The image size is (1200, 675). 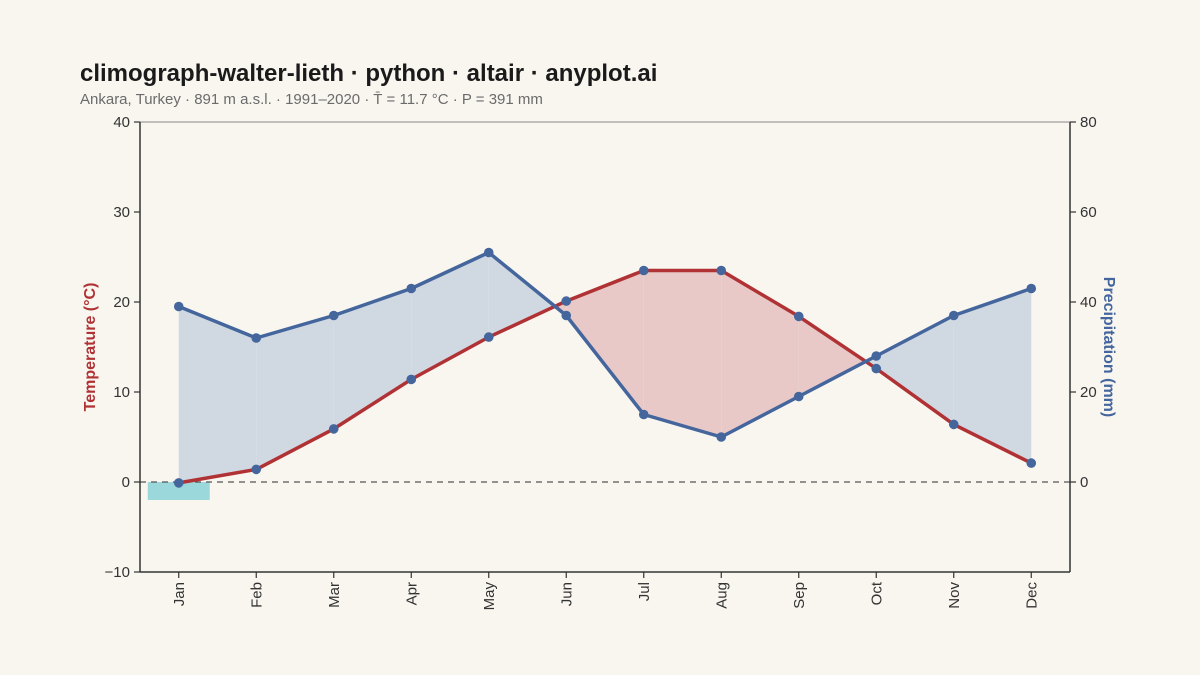 What do you see at coordinates (799, 595) in the screenshot?
I see `month-tick-label: Sep` at bounding box center [799, 595].